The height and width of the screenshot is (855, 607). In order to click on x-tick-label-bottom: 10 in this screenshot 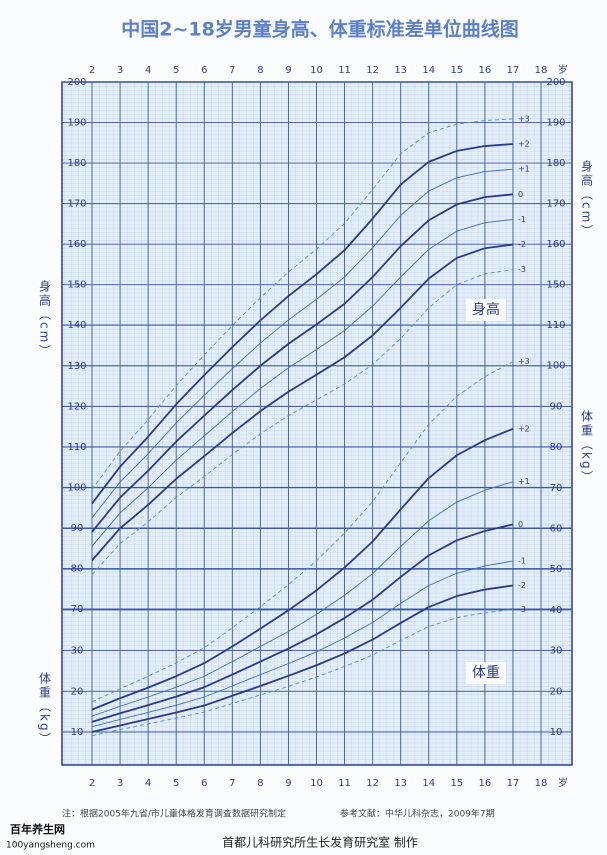, I will do `click(316, 783)`.